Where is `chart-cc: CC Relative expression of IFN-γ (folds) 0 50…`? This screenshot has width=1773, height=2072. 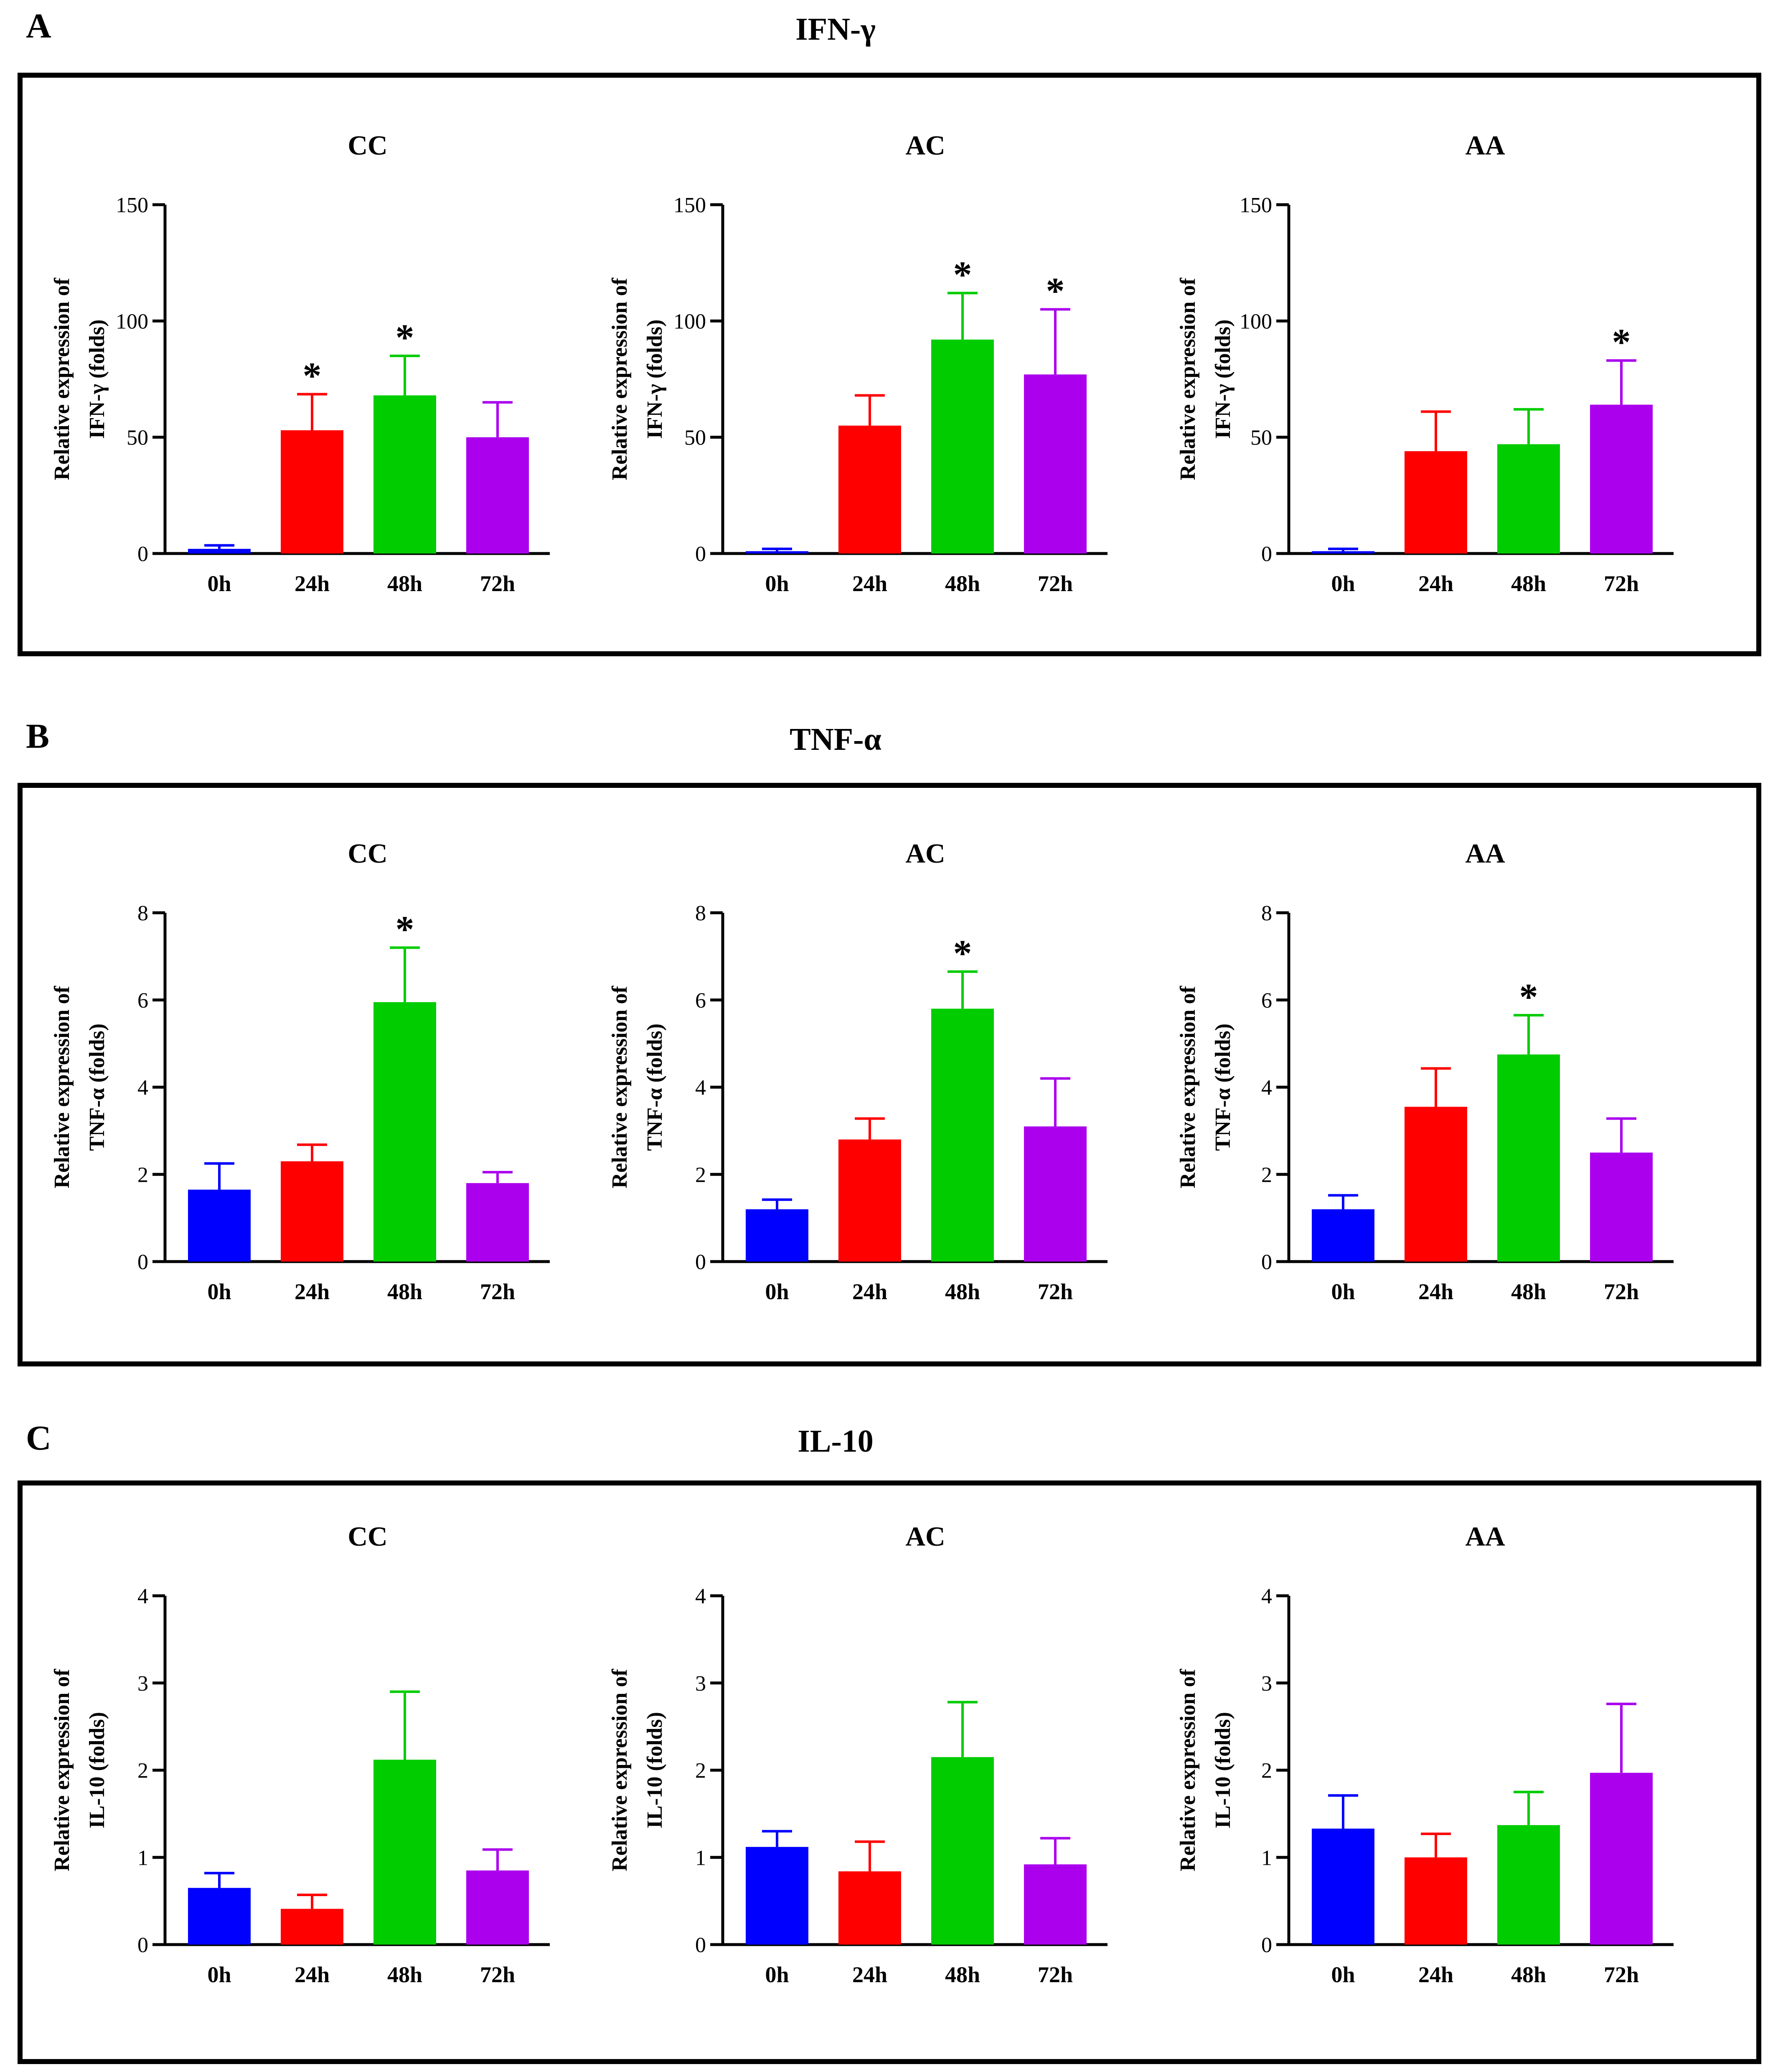
chart-cc: CC Relative expression of IFN-γ (folds) 0 50… is located at coordinates (300, 363).